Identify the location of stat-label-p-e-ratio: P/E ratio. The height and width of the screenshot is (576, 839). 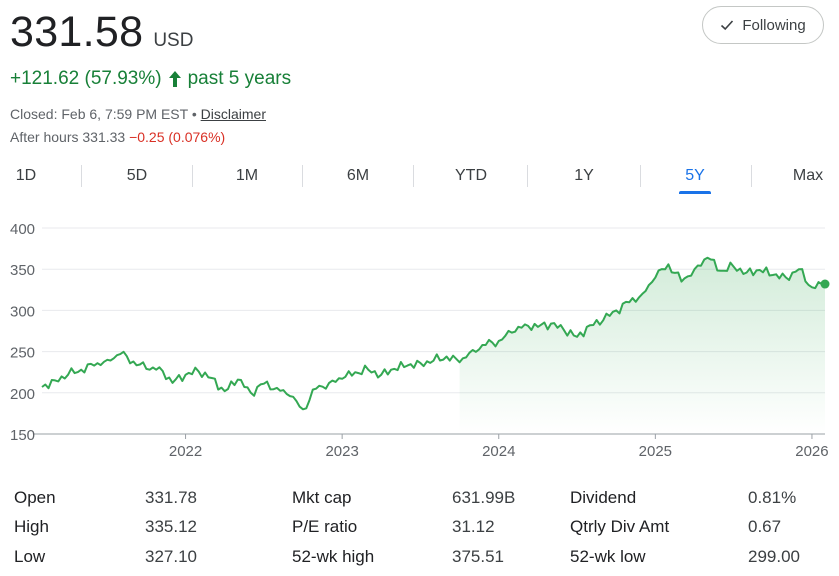
(325, 526).